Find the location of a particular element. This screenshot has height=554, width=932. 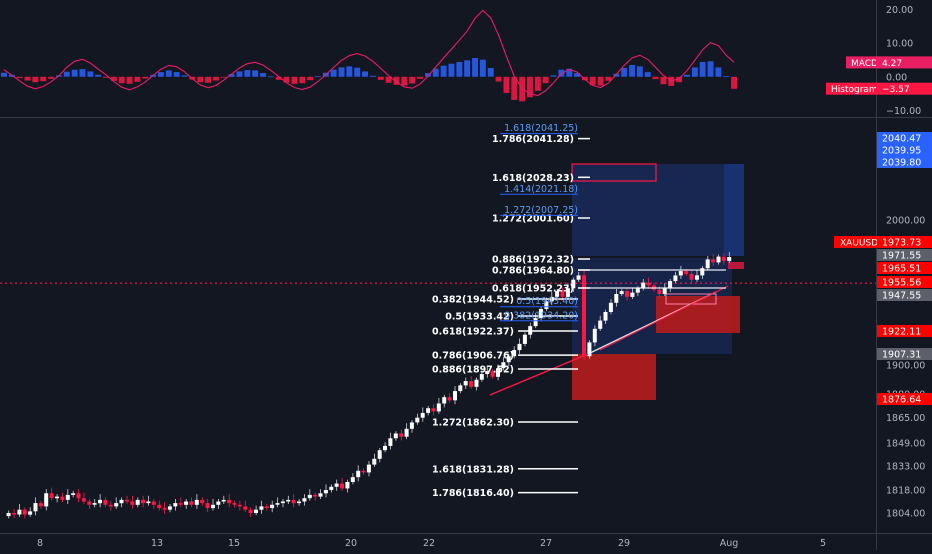

fib-label-blue: 0.382(1934.20) is located at coordinates (541, 315).